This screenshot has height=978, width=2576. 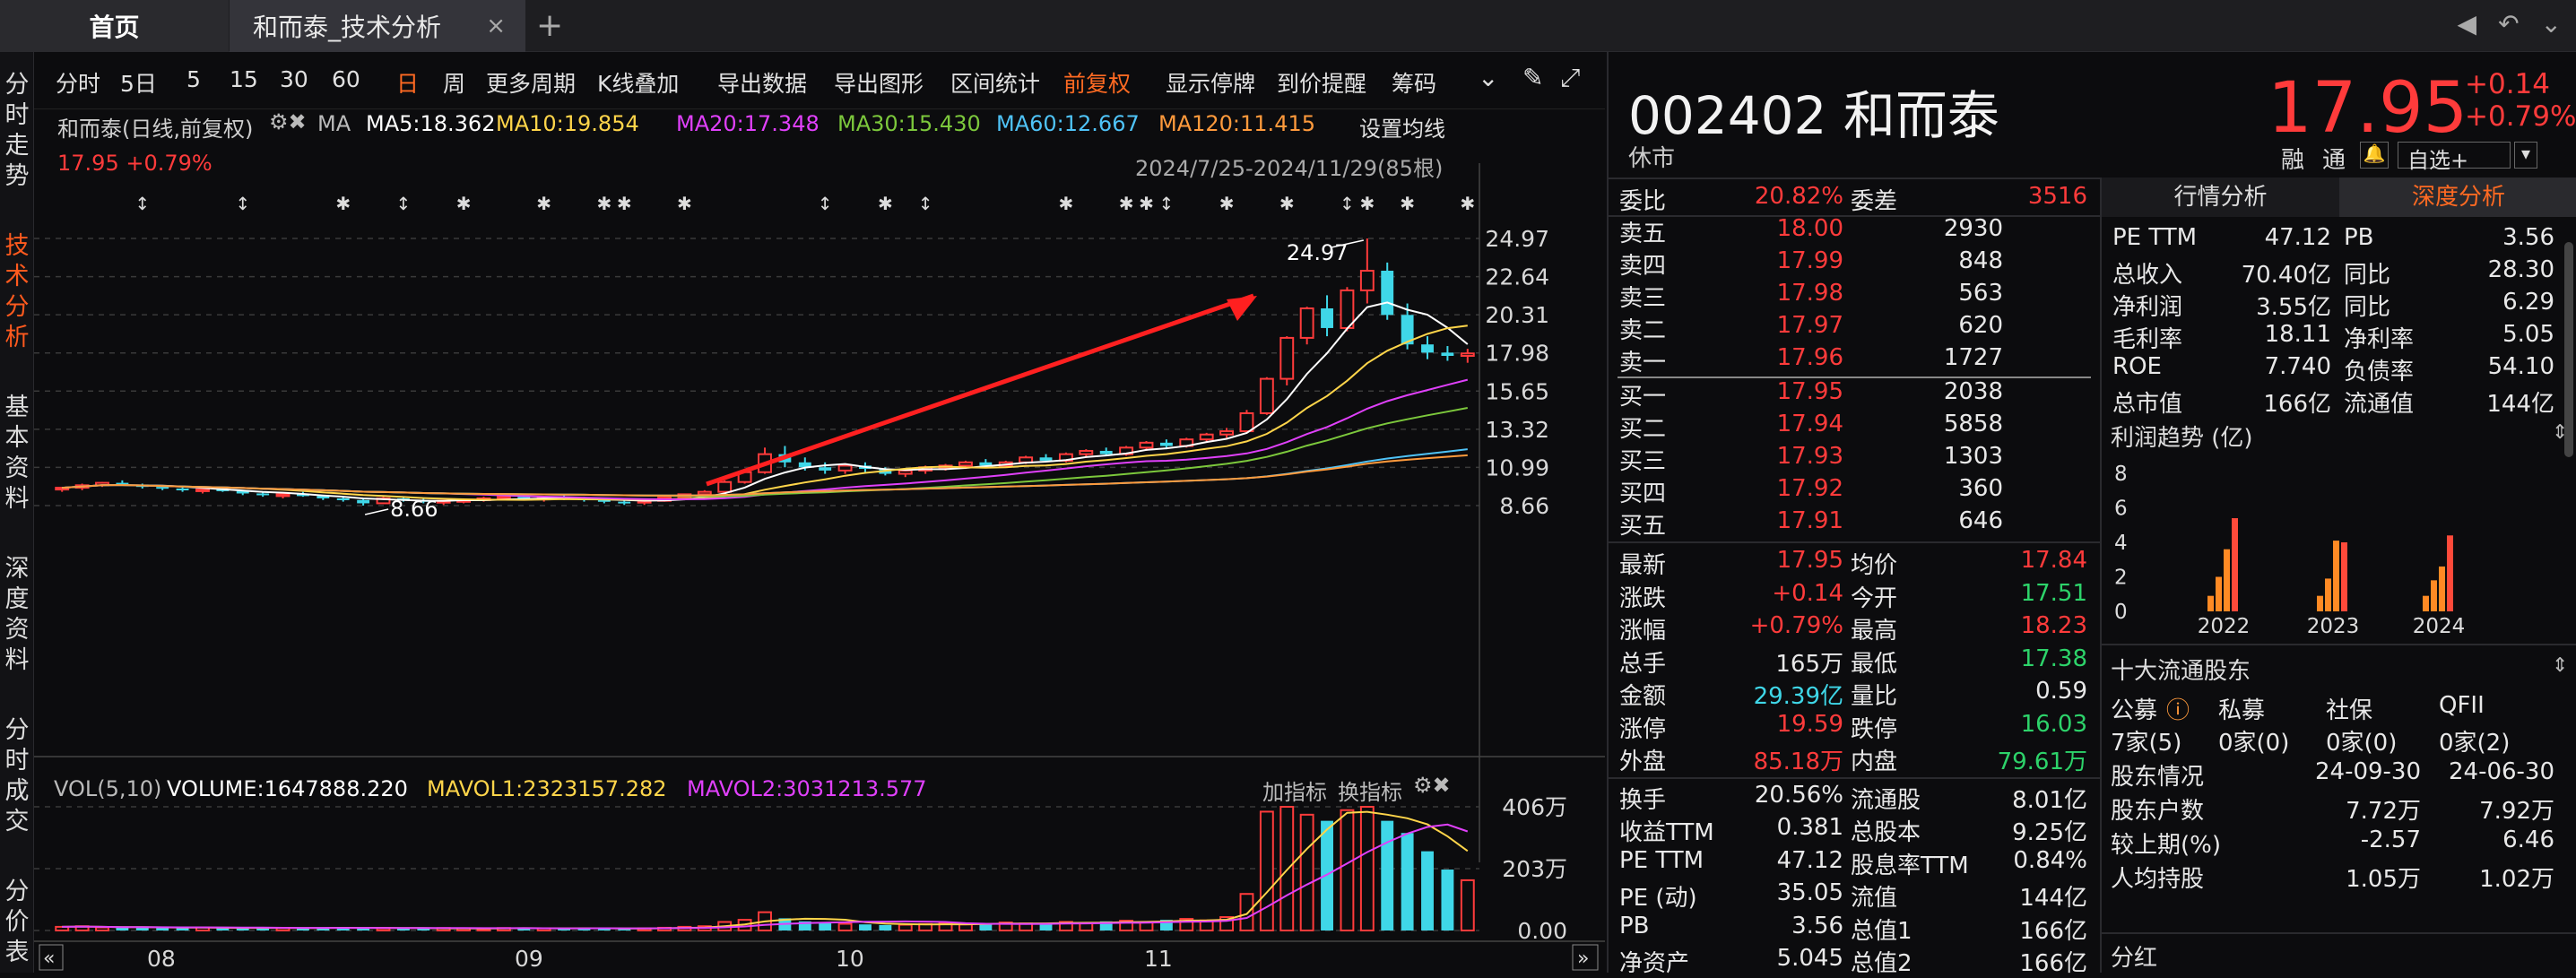 What do you see at coordinates (376, 512) in the screenshot?
I see `low-pointer` at bounding box center [376, 512].